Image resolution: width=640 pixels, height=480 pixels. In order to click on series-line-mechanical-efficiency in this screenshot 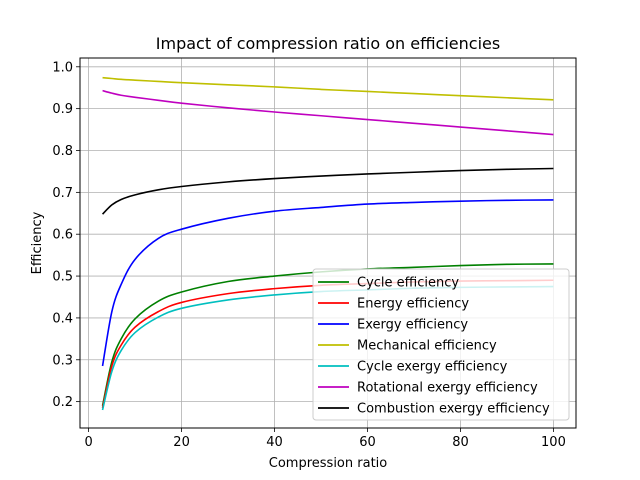, I will do `click(328, 88)`.